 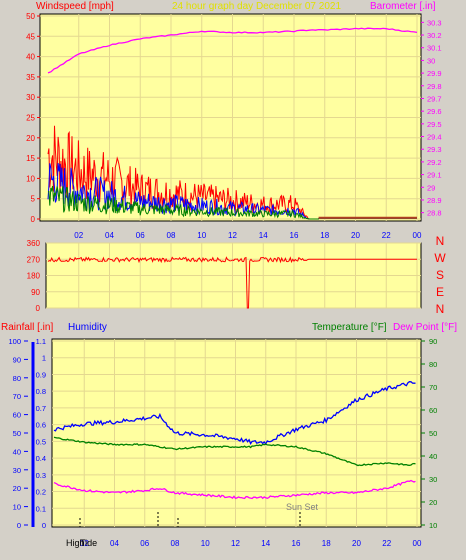 I want to click on barometer-tick-label: 29.4, so click(x=434, y=137).